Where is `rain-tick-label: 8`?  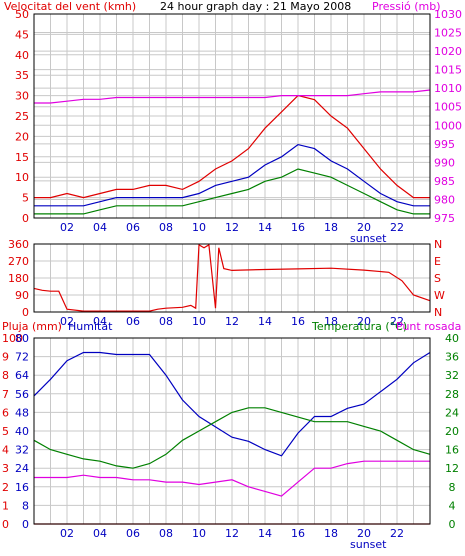 rain-tick-label: 8 is located at coordinates (5, 375).